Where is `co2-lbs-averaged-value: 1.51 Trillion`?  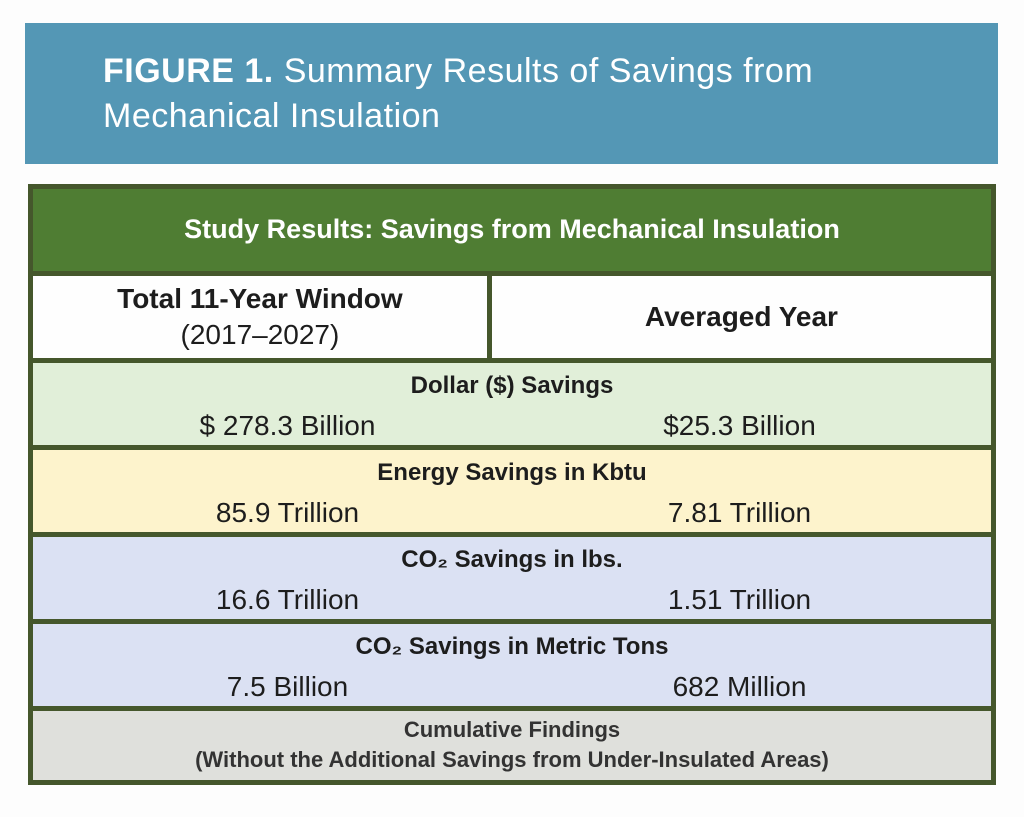
co2-lbs-averaged-value: 1.51 Trillion is located at coordinates (739, 599).